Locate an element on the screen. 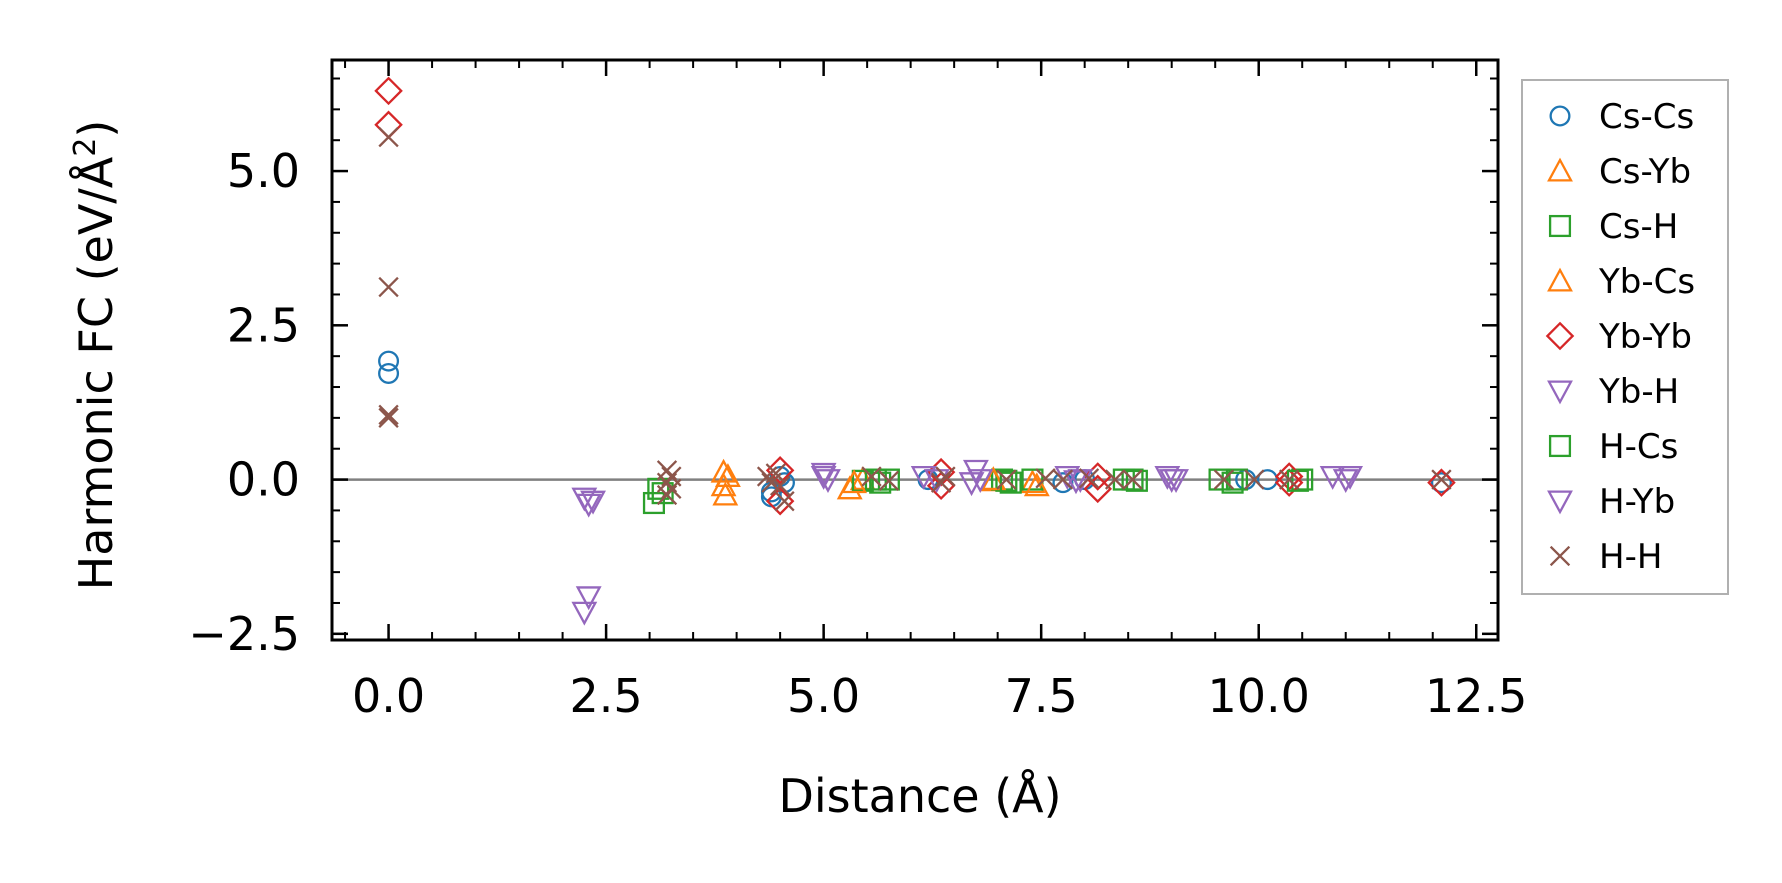 This screenshot has height=883, width=1782. y-axis-title-sup: 2 is located at coordinates (85, 147).